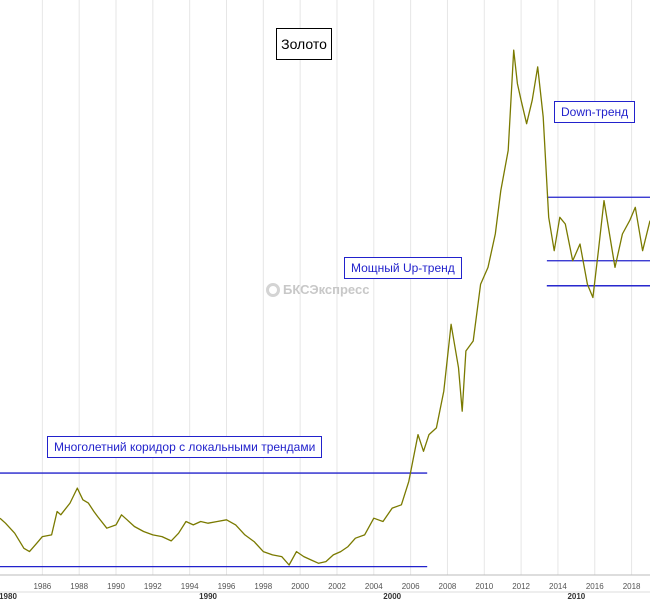 This screenshot has height=600, width=650. Describe the element at coordinates (521, 586) in the screenshot. I see `x-tick-label-2012: 2012` at that location.